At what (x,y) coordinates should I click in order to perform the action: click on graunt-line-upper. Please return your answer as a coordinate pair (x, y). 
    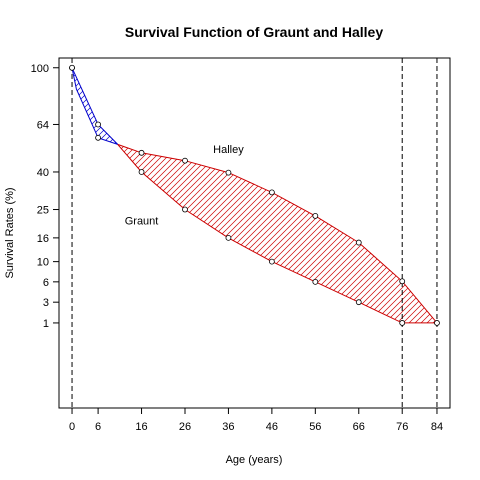
    Looking at the image, I should click on (95, 106).